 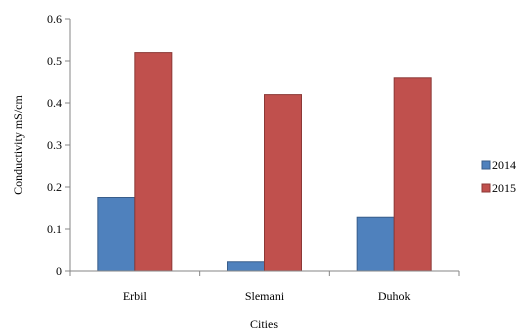 I want to click on bar-2015-slemani, so click(x=283, y=183).